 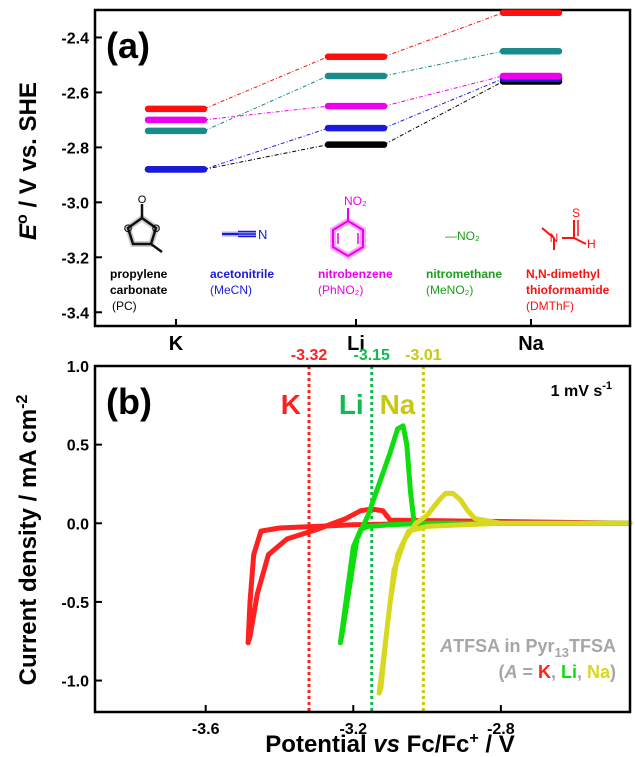 What do you see at coordinates (398, 404) in the screenshot?
I see `cation-label-na: Na` at bounding box center [398, 404].